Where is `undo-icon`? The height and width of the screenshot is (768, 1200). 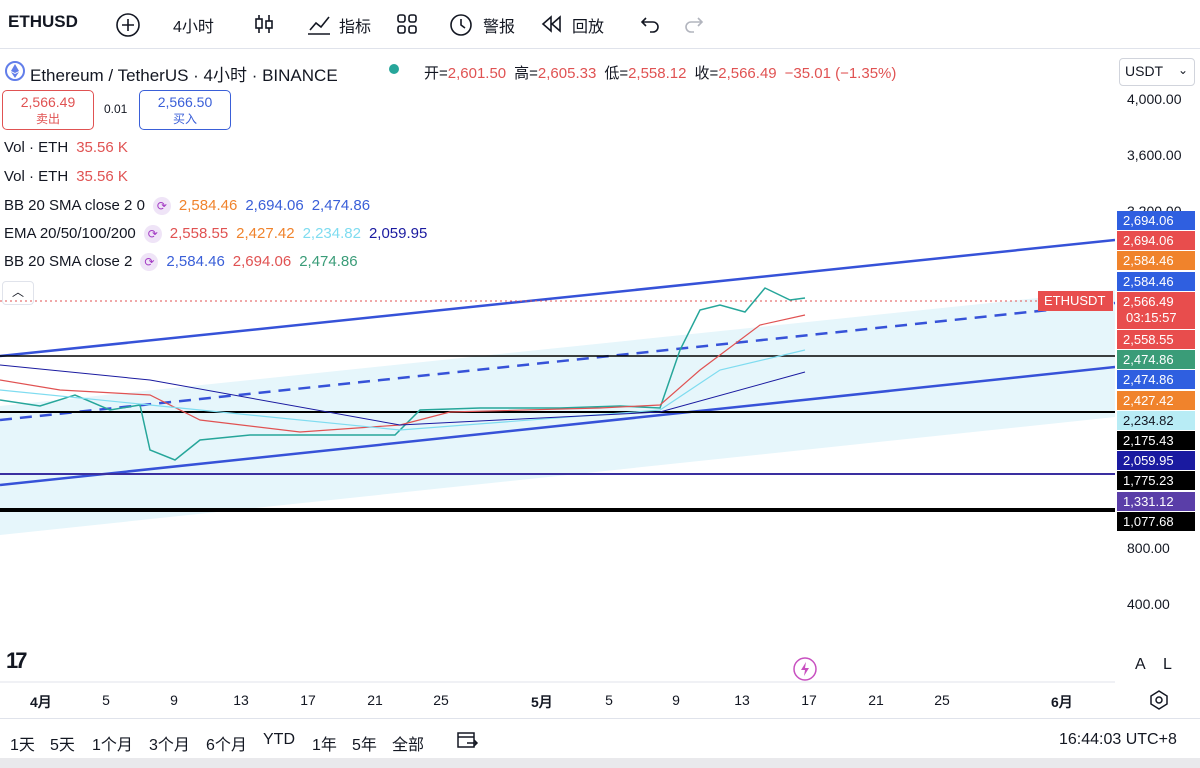
undo-icon is located at coordinates (650, 24).